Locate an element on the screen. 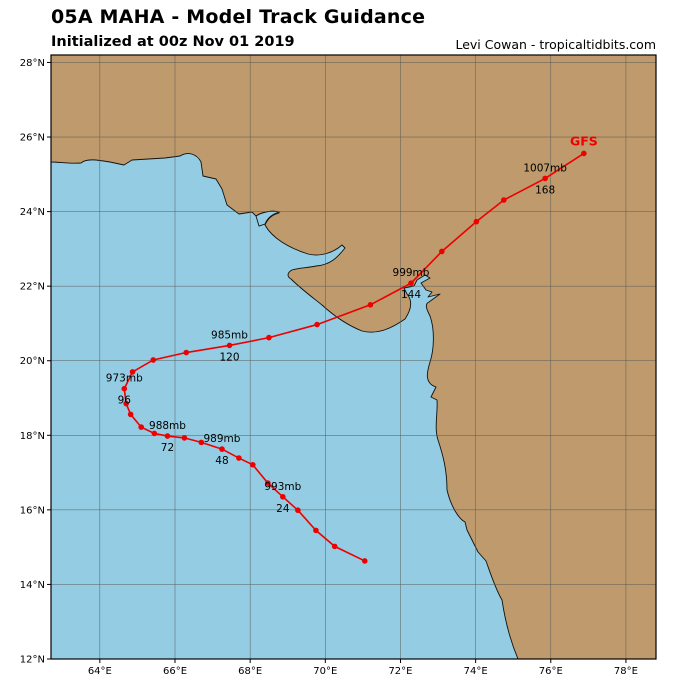 The image size is (680, 680). pressure-label: 988mb is located at coordinates (167, 426).